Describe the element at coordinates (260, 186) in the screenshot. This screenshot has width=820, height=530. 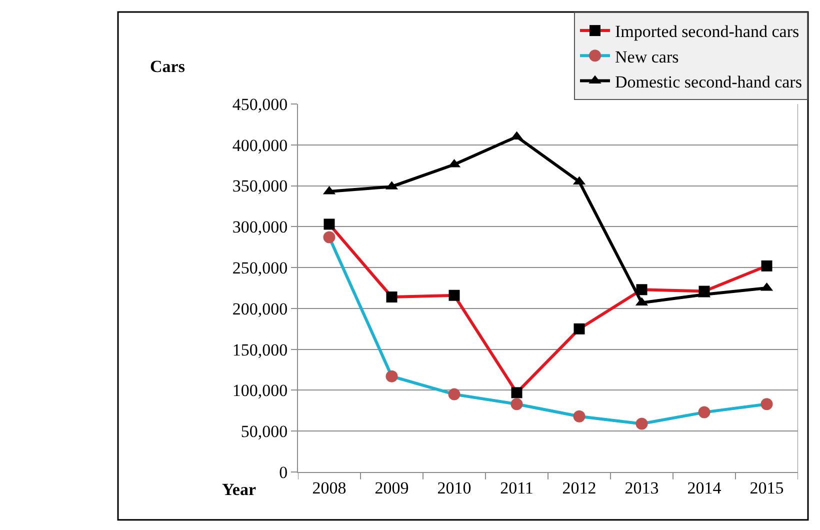
I see `y-tick-label: 350,000` at that location.